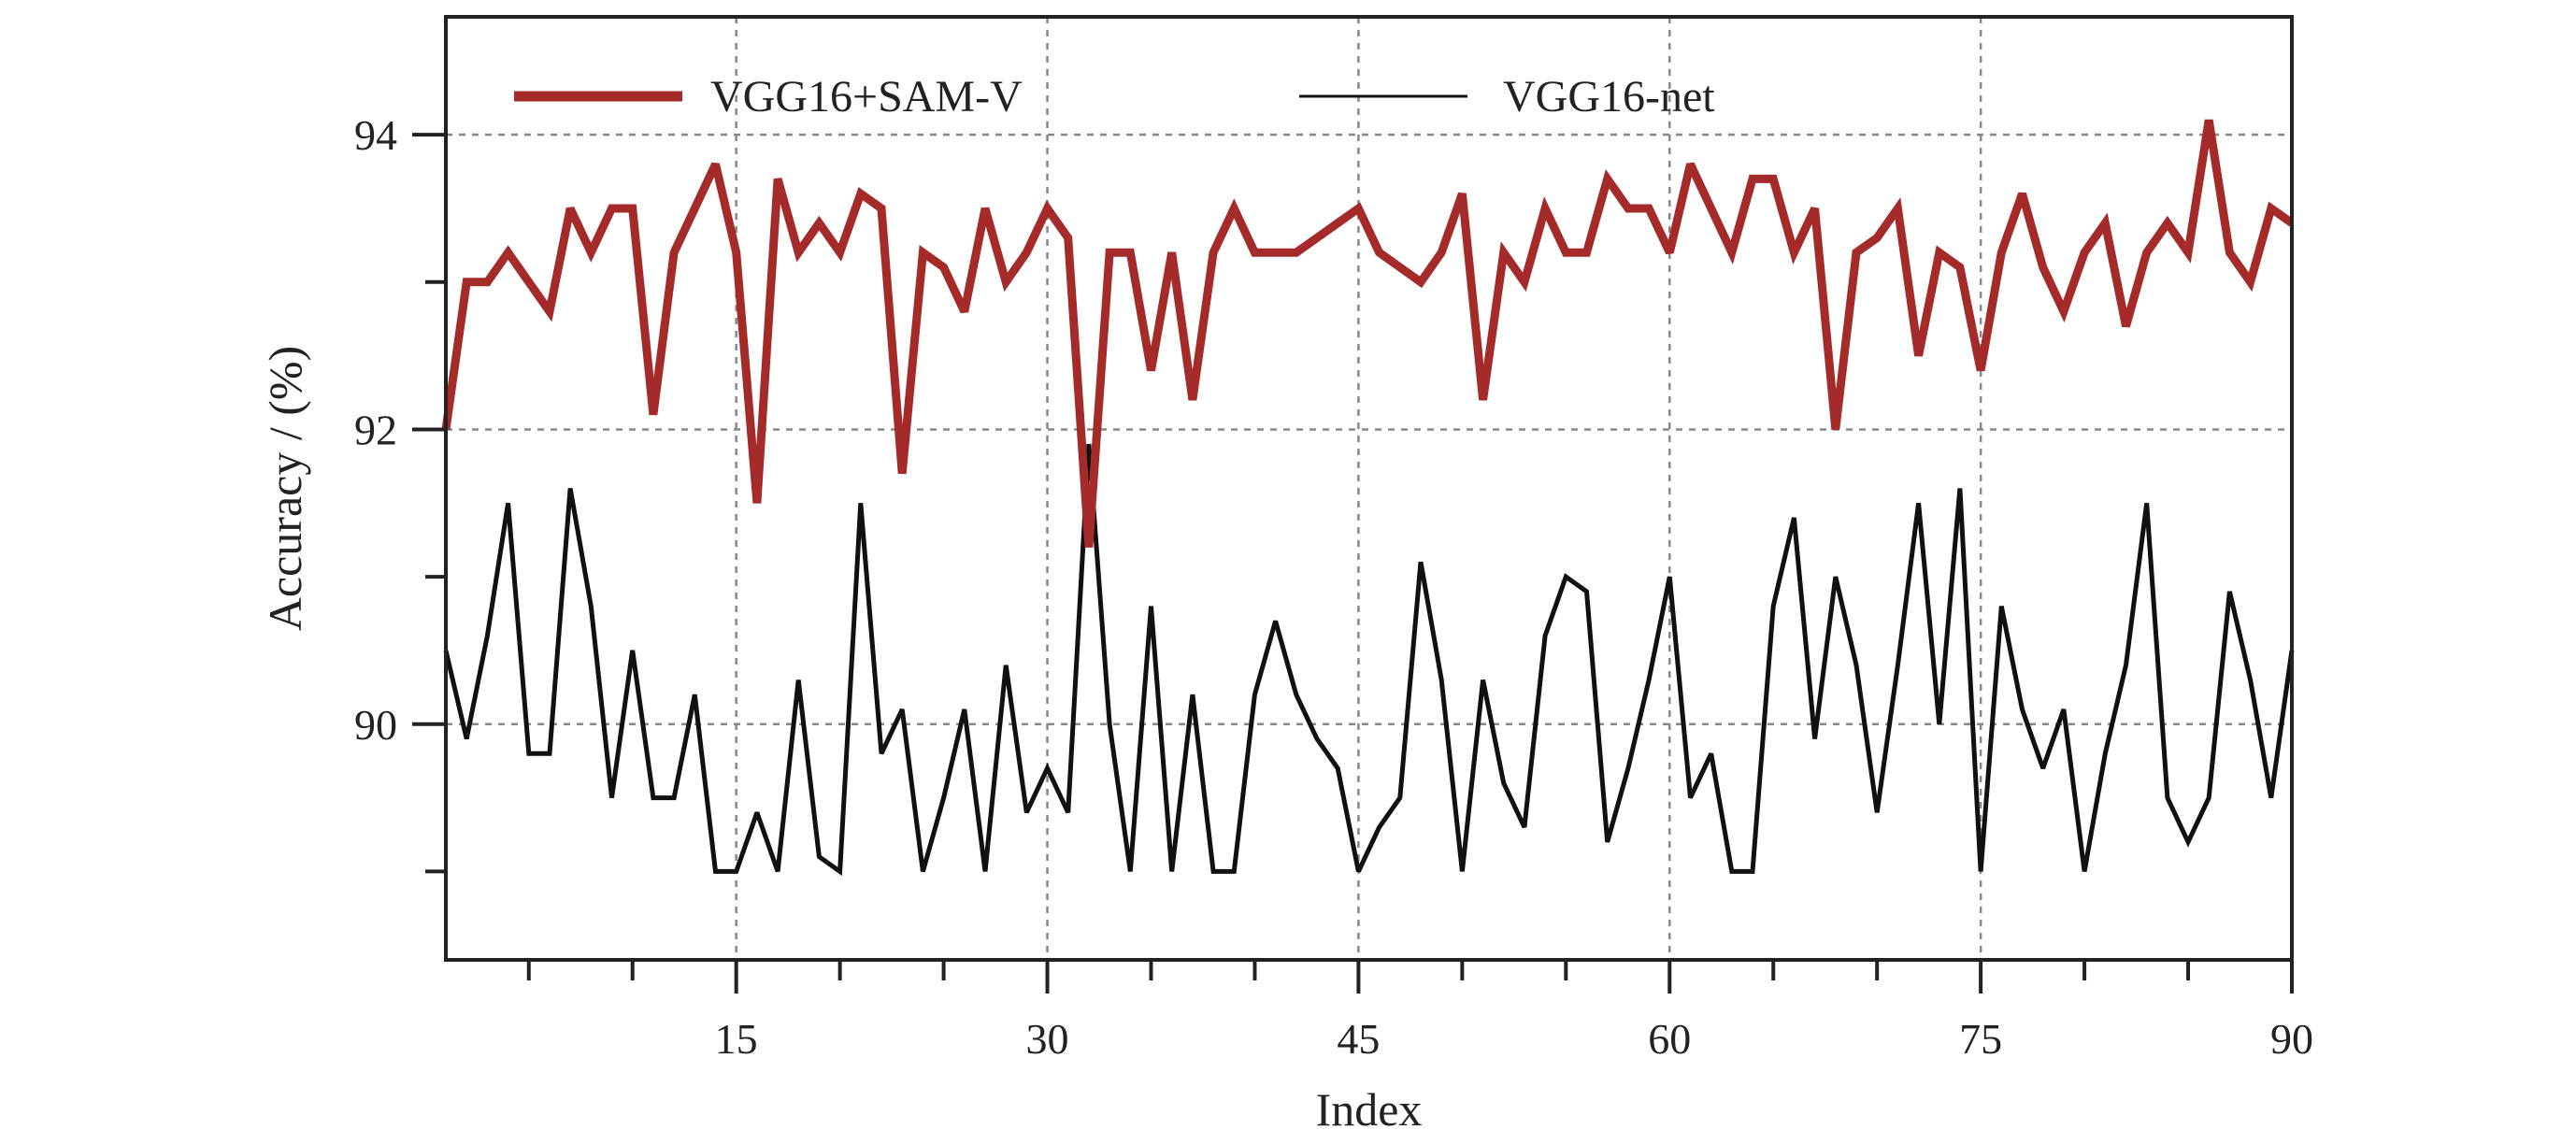 This screenshot has height=1144, width=2576. Describe the element at coordinates (1369, 1110) in the screenshot. I see `x-axis-title: Index` at that location.